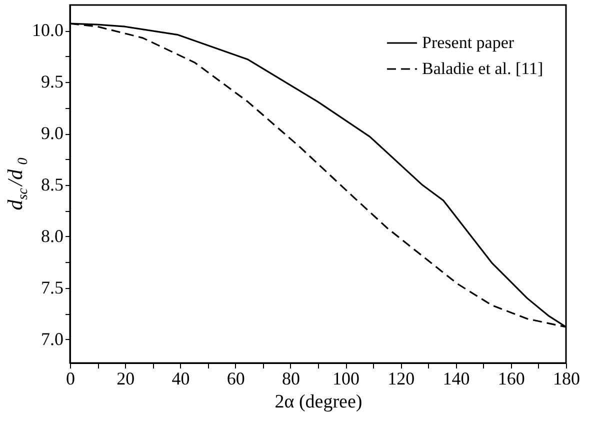 This screenshot has height=436, width=608. I want to click on y-tick-label: 9.5, so click(52, 82).